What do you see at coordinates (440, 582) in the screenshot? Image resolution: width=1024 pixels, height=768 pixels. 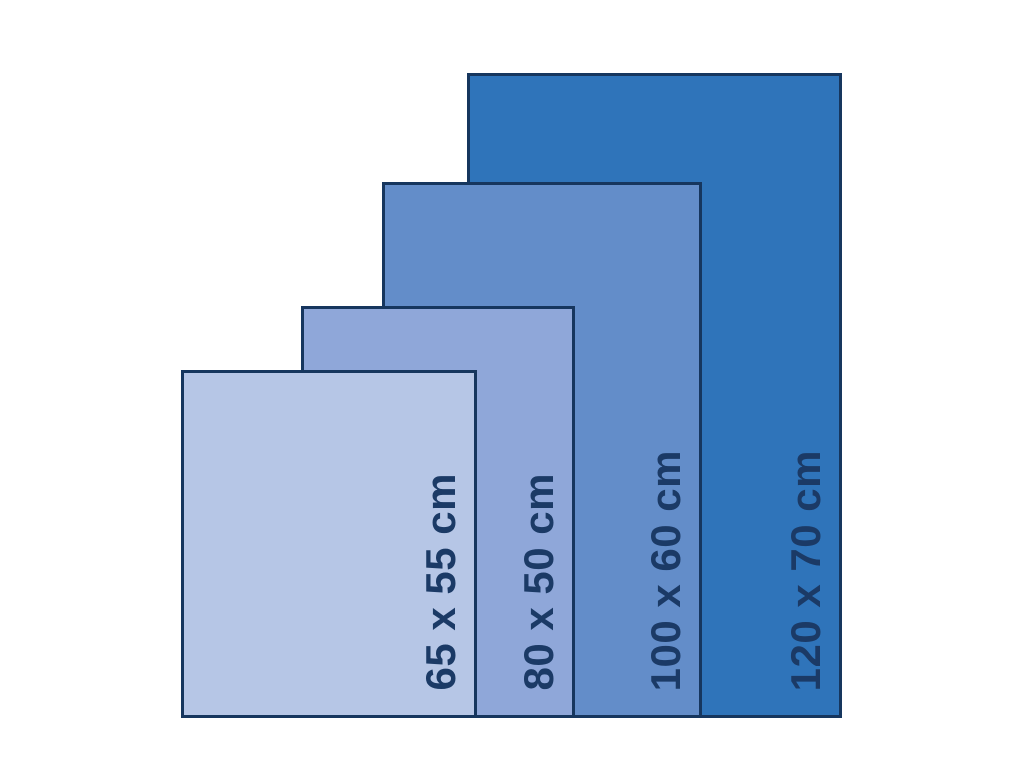 I see `size-label-65x55: 65 x 55 cm` at bounding box center [440, 582].